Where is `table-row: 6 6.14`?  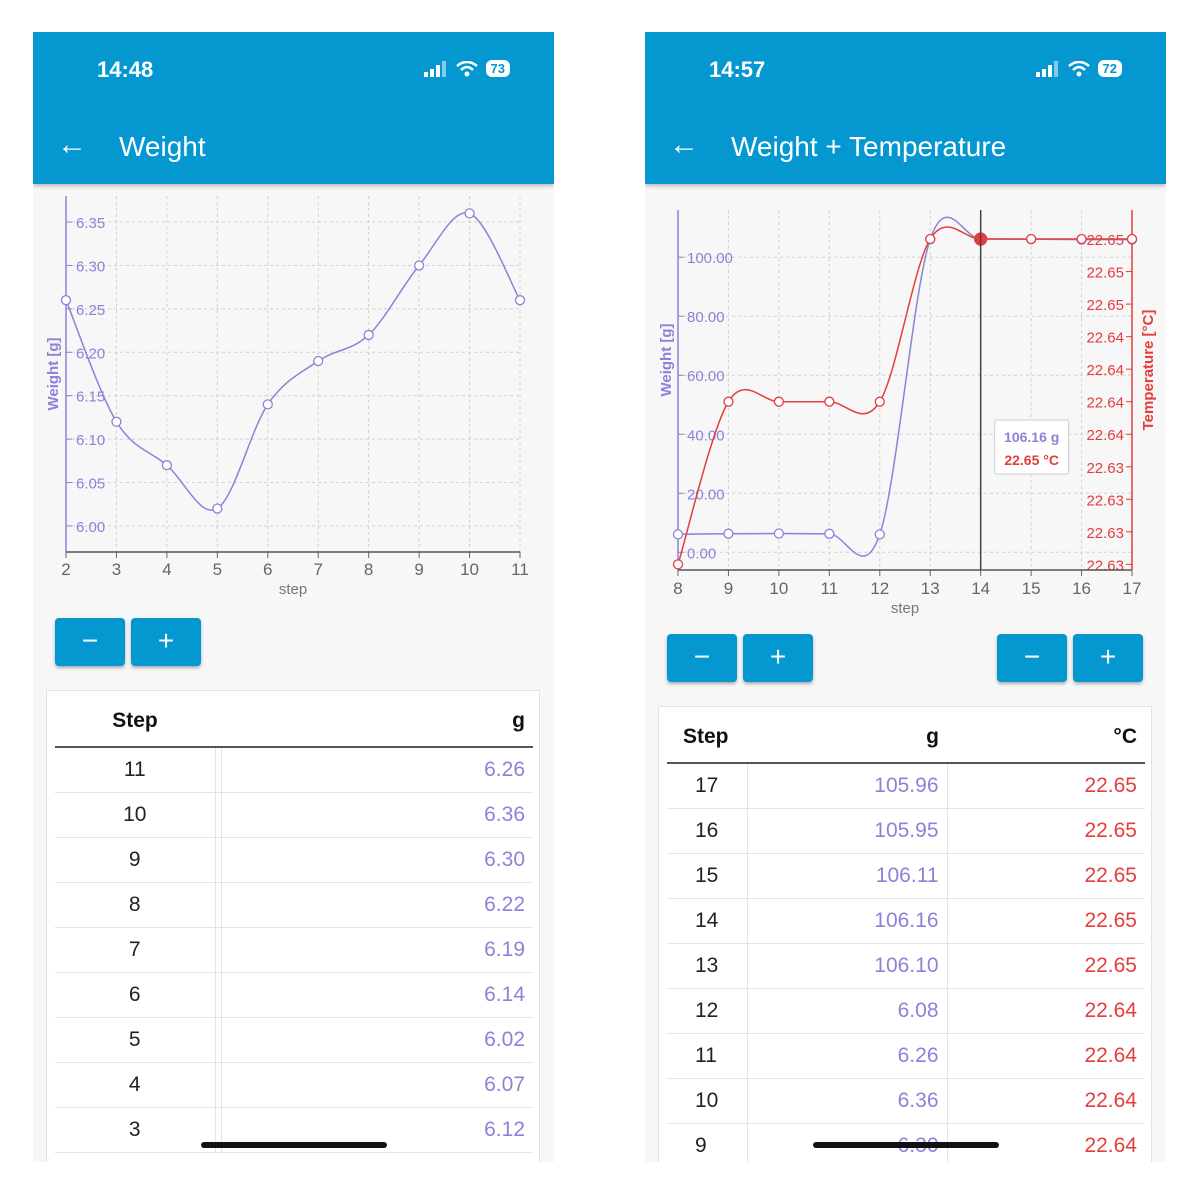 table-row: 6 6.14 is located at coordinates (294, 995).